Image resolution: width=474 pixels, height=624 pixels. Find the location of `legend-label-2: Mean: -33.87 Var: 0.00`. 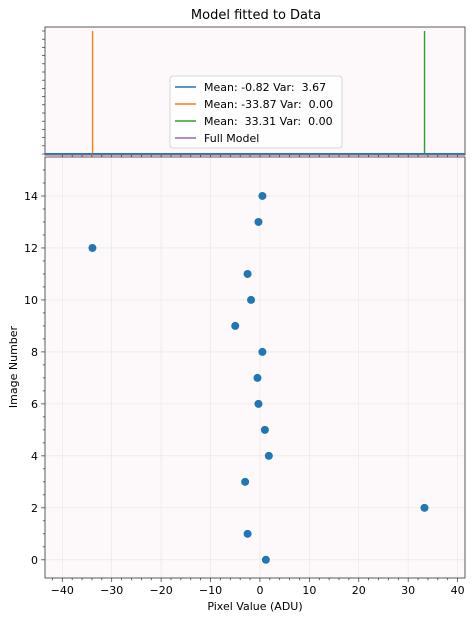

legend-label-2: Mean: -33.87 Var: 0.00 is located at coordinates (268, 104).